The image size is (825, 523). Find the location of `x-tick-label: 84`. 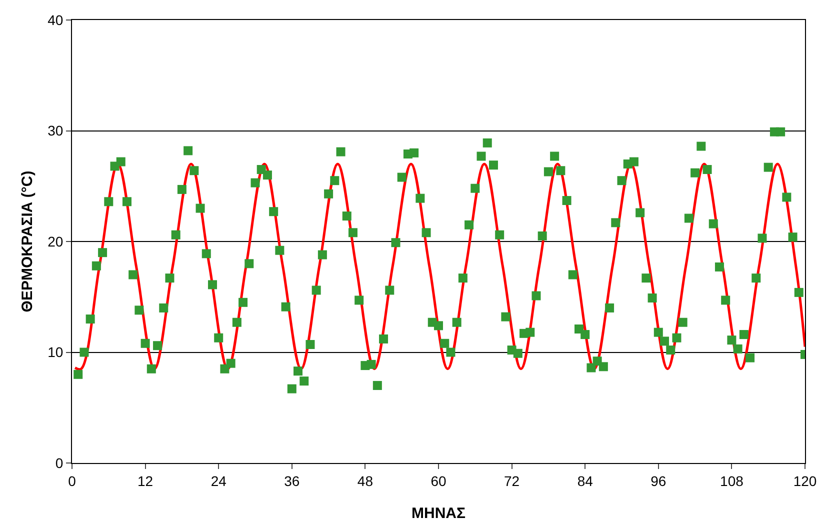

x-tick-label: 84 is located at coordinates (585, 480).